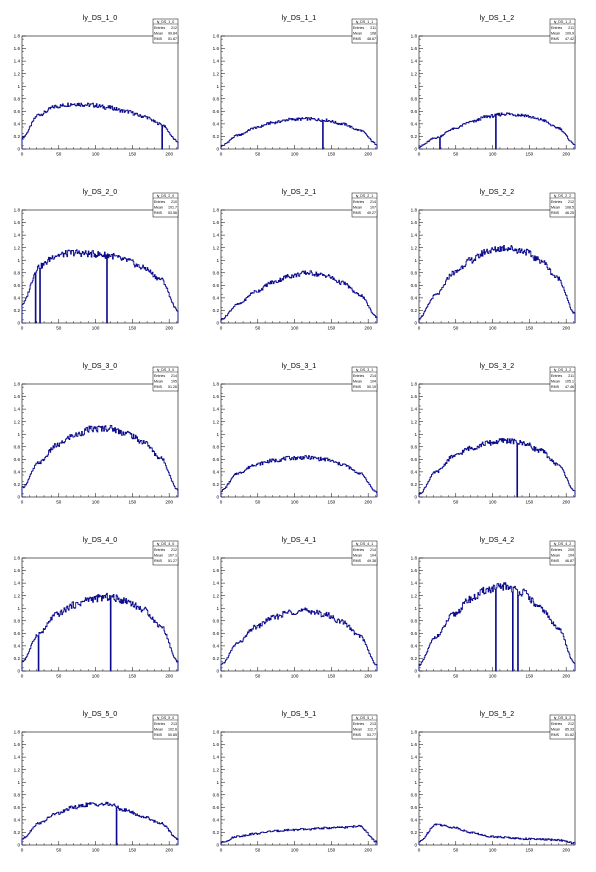 The image size is (596, 872). Describe the element at coordinates (172, 735) in the screenshot. I see `stats-value: 50.85` at that location.